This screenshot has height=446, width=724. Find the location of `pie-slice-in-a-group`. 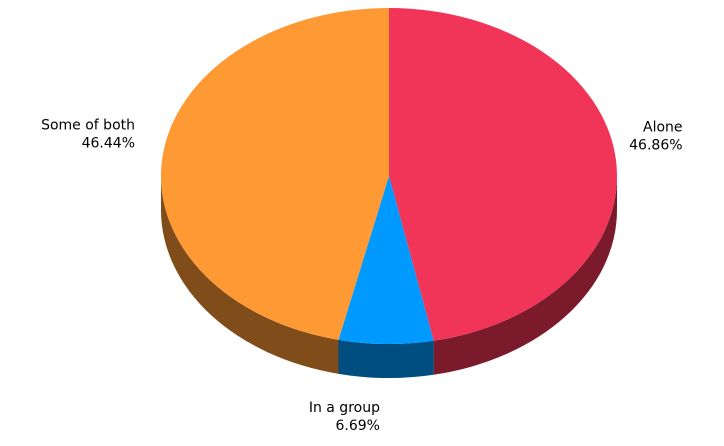

pie-slice-in-a-group is located at coordinates (386, 260).